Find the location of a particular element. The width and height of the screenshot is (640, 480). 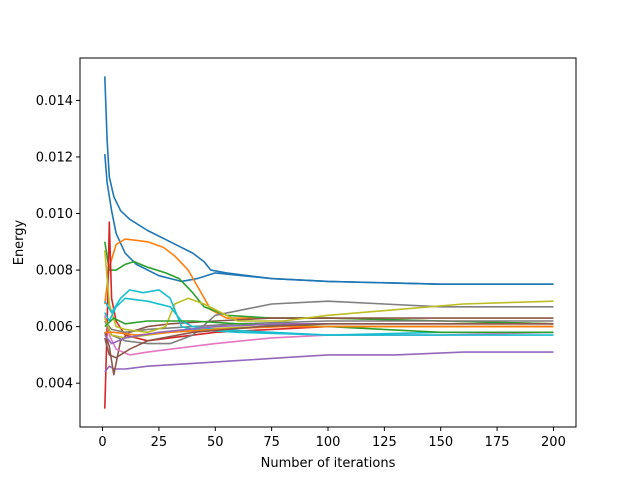

x-tick-label: 200 is located at coordinates (553, 442).